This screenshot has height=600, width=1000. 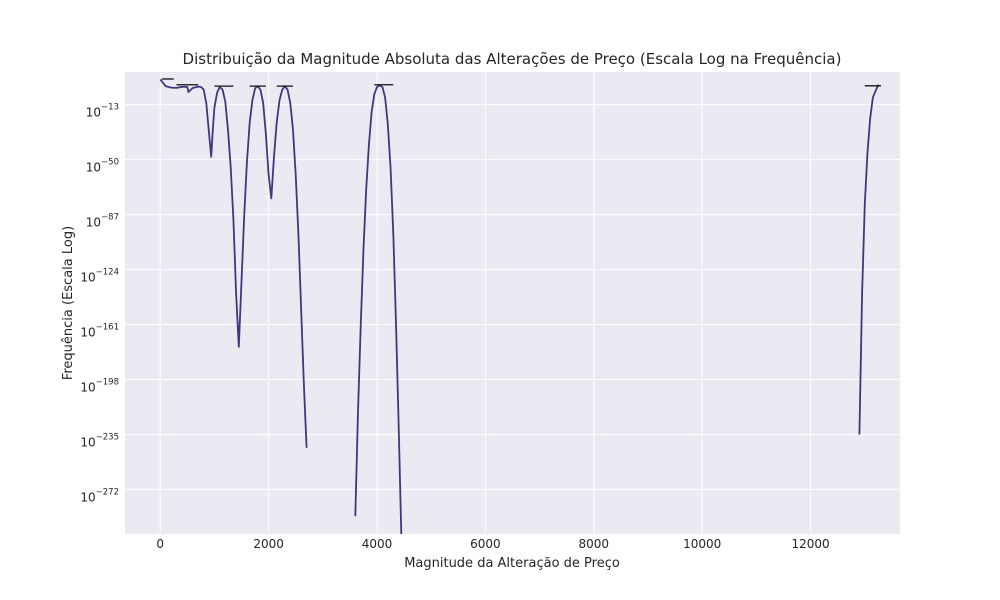 I want to click on x-tick-labels: 0 2000 4000 6000 8000 10000 12000, so click(x=492, y=544).